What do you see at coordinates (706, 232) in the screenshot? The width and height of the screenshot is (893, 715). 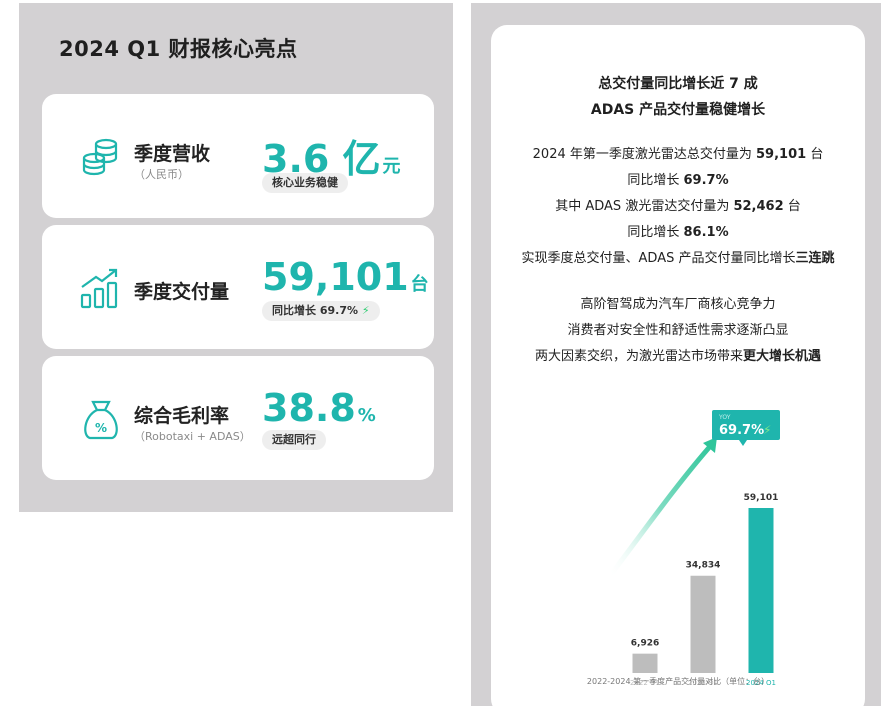 I see `para-highlight: 86.1%` at bounding box center [706, 232].